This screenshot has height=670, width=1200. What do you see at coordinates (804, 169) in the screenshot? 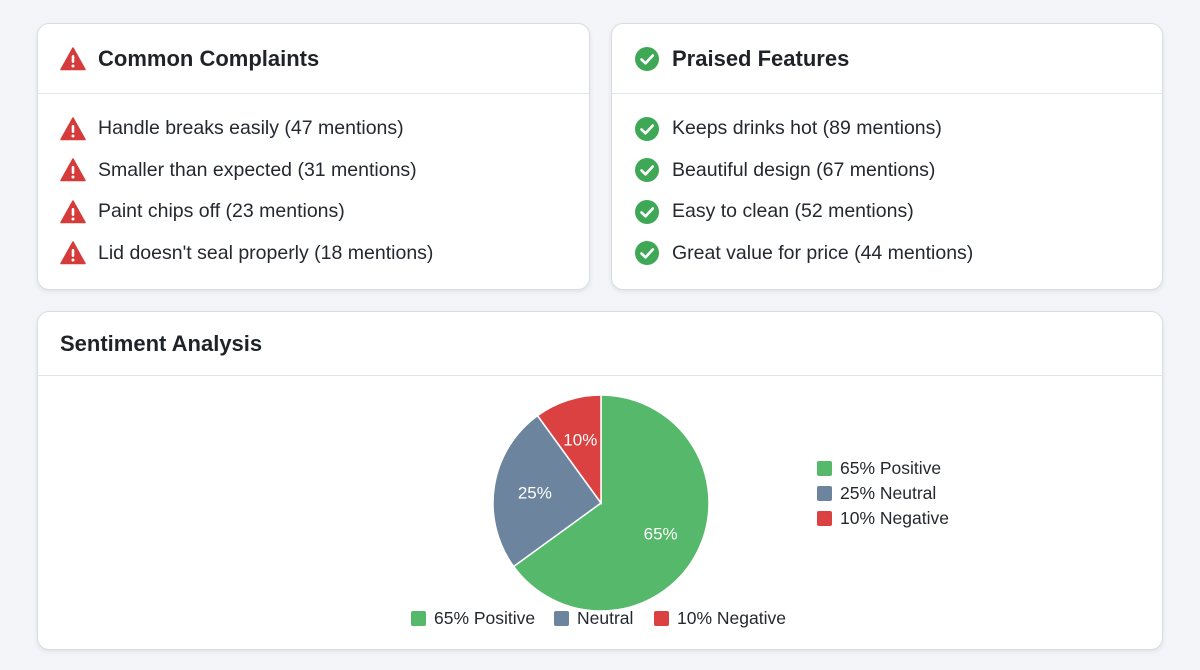
I see `list-item-label: Beautiful design (67 mentions)` at bounding box center [804, 169].